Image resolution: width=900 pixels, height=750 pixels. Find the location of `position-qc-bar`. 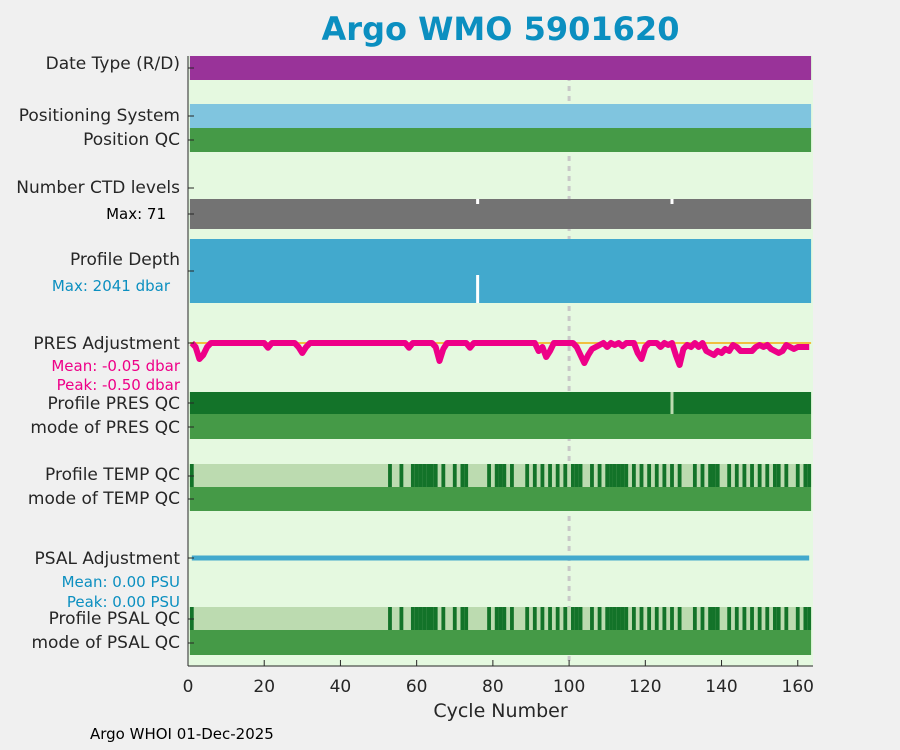

position-qc-bar is located at coordinates (500, 140).